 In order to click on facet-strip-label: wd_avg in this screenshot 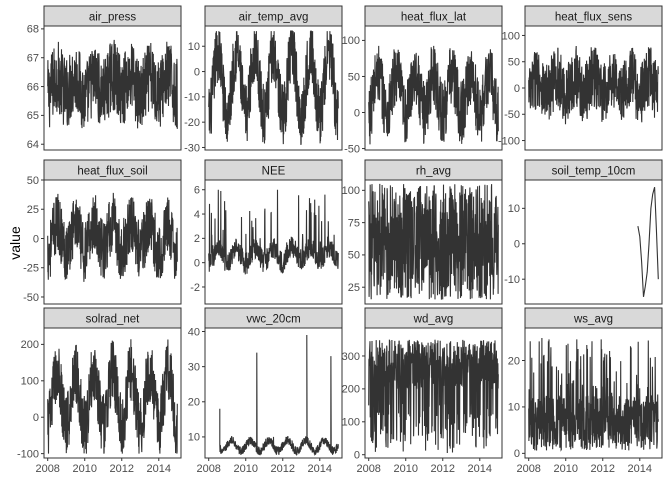, I will do `click(433, 320)`.